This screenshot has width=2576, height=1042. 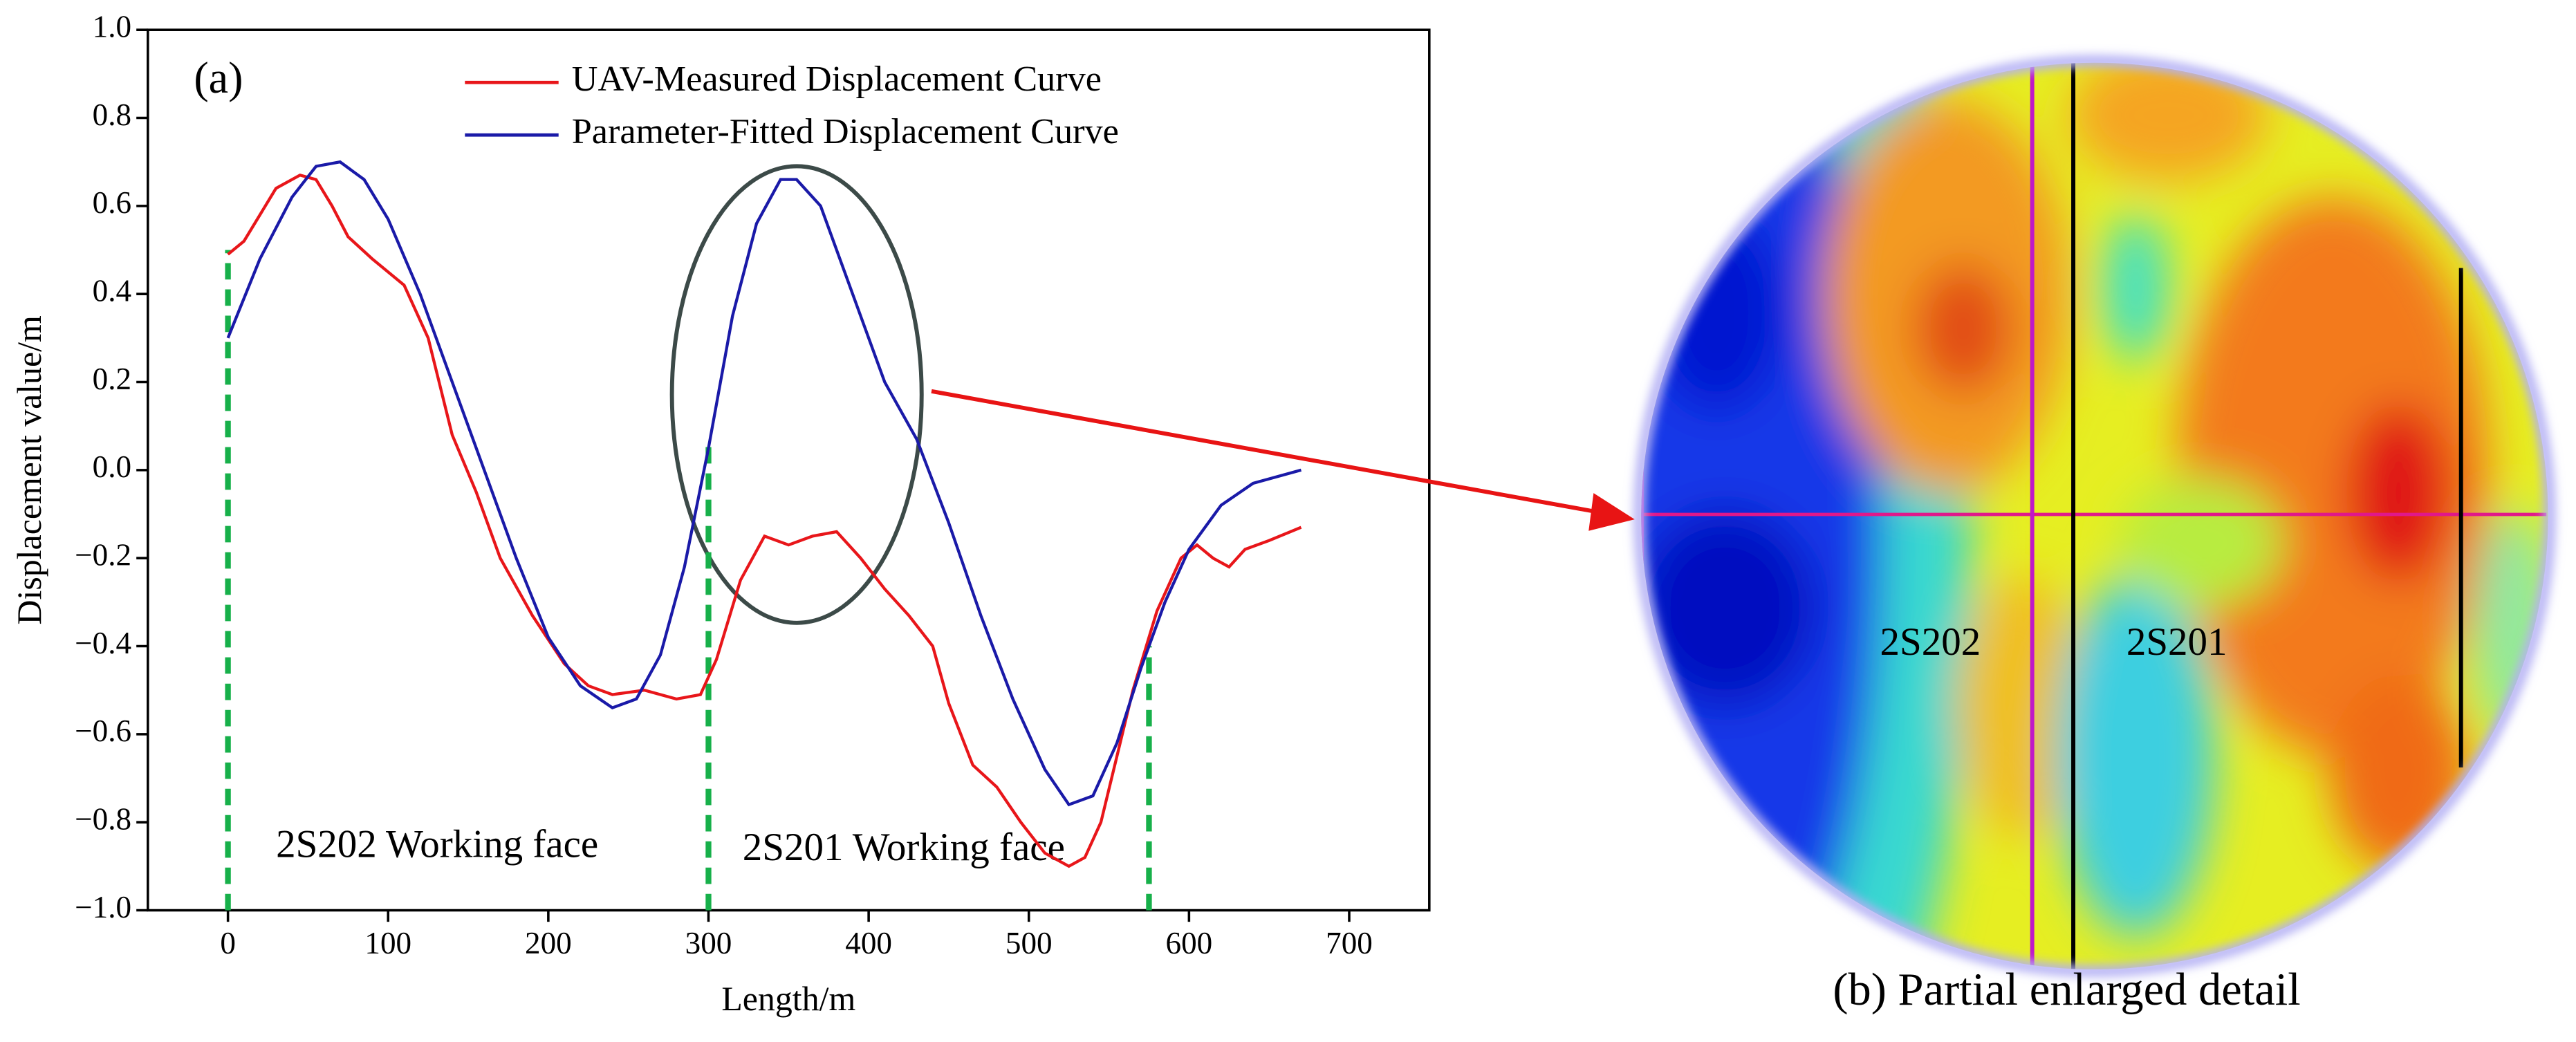 What do you see at coordinates (112, 27) in the screenshot?
I see `y-tick-label: 1.0` at bounding box center [112, 27].